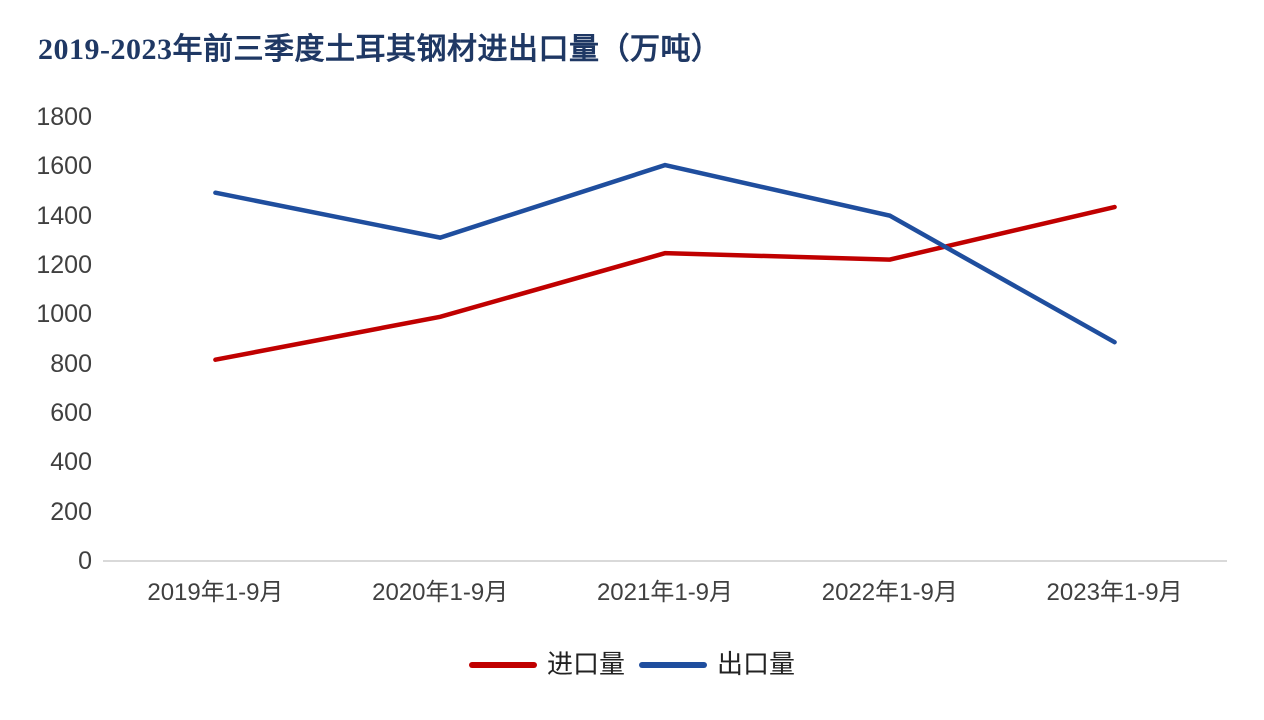 Image resolution: width=1264 pixels, height=720 pixels. Describe the element at coordinates (585, 664) in the screenshot. I see `legend-label: 进口量` at that location.